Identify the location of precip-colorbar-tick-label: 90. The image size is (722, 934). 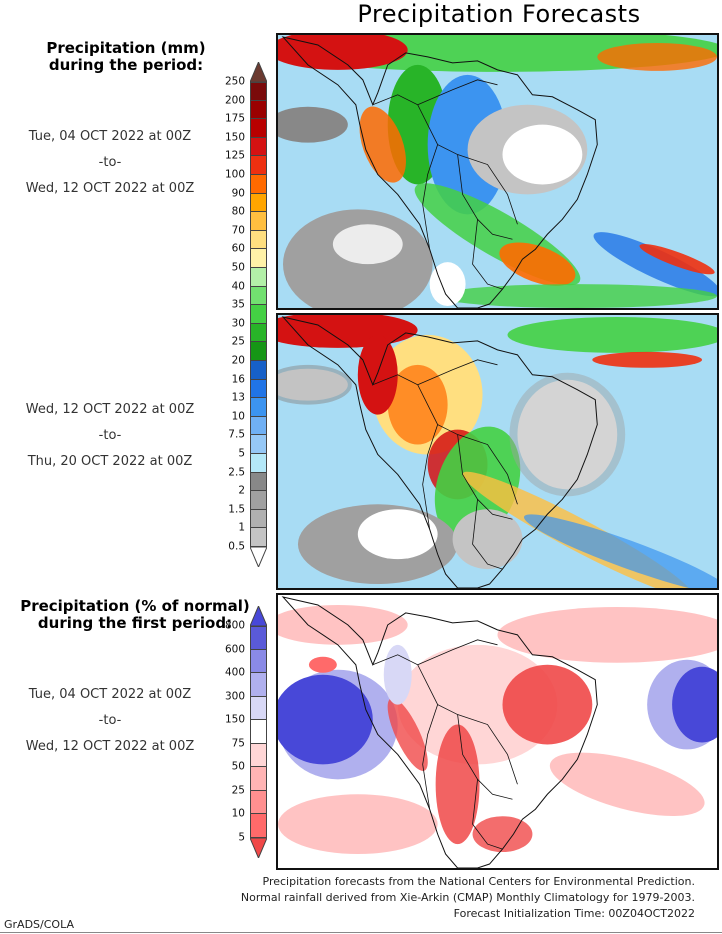
(238, 193).